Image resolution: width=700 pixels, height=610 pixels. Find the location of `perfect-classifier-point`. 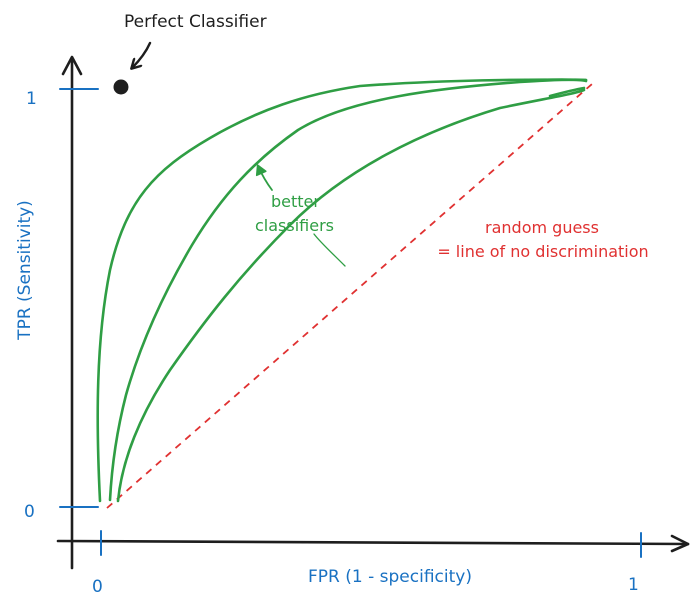

perfect-classifier-point is located at coordinates (121, 87).